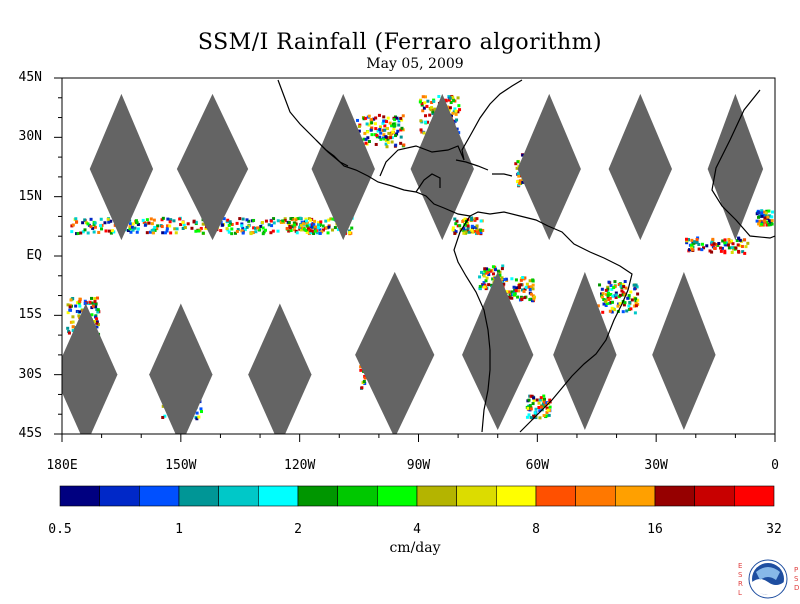  Describe the element at coordinates (415, 548) in the screenshot. I see `legend-units: cm/day` at that location.